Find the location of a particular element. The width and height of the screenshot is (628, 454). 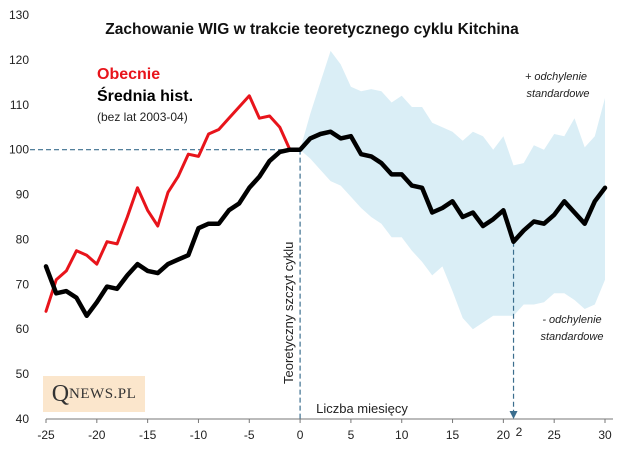

peak-label: Teoretyczny szczyt cyklu is located at coordinates (288, 313).